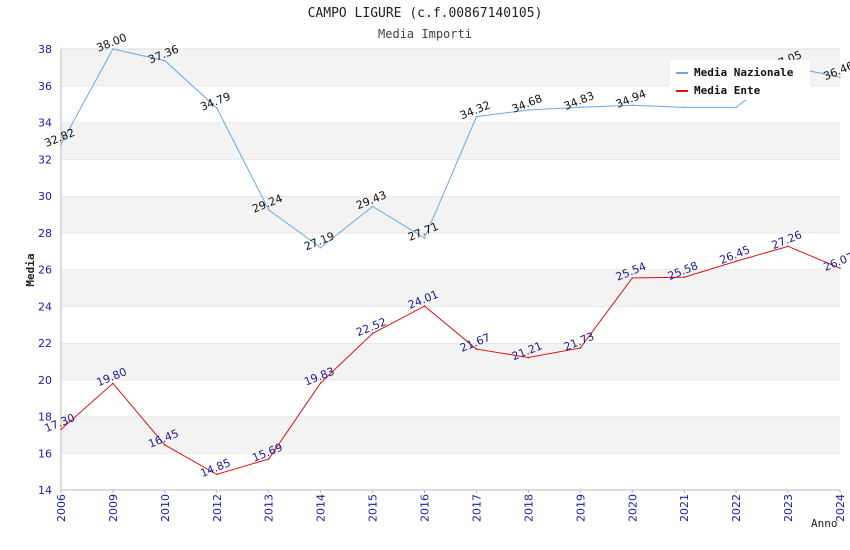 The width and height of the screenshot is (850, 550). I want to click on y-tick-label: 30, so click(45, 196).